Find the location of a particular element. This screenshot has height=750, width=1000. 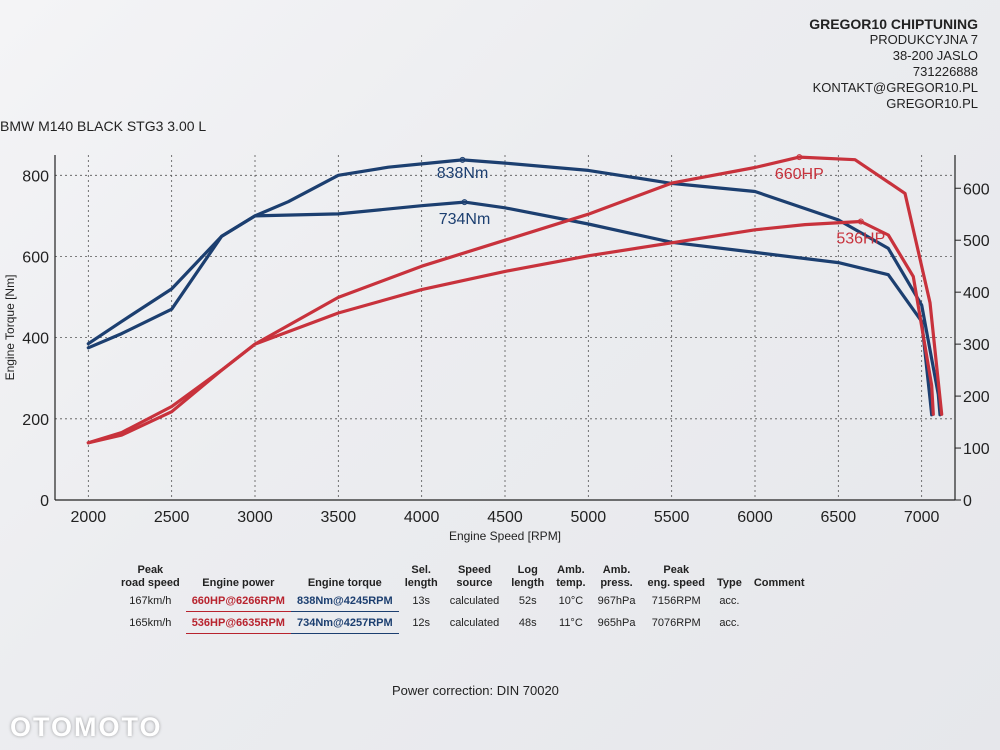

y-right-tick-label: 200 is located at coordinates (976, 397).